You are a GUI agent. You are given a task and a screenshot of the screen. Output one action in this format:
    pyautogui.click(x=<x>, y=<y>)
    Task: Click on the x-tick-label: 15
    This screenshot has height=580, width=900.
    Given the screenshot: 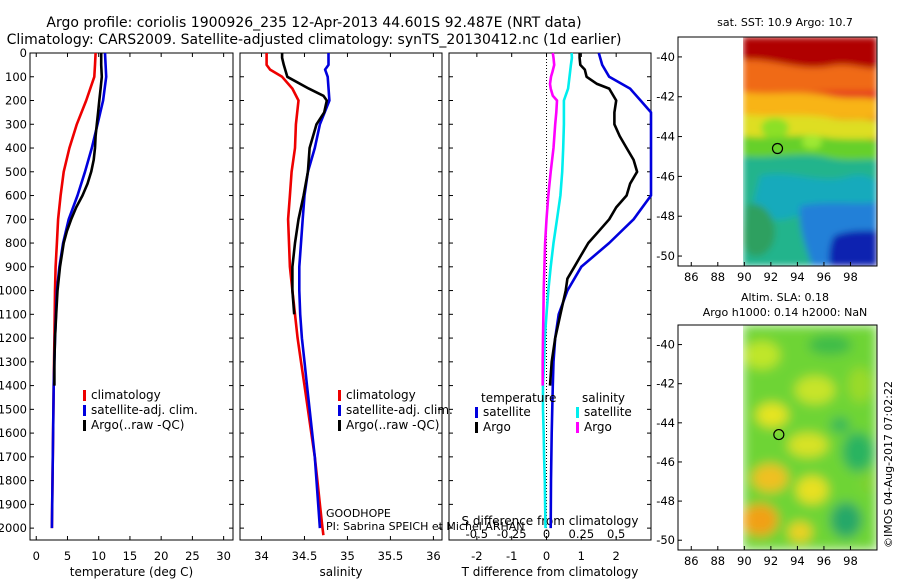 What is the action you would take?
    pyautogui.click(x=130, y=556)
    